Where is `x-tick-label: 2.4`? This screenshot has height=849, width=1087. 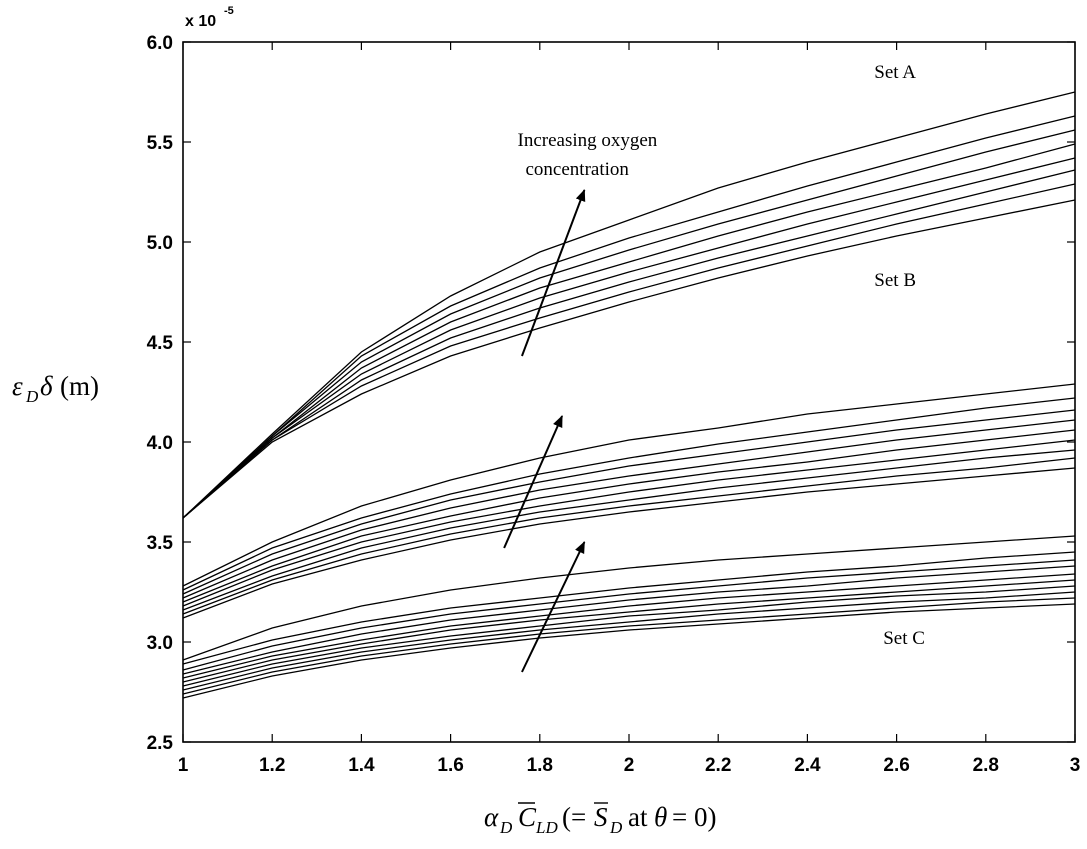
x-tick-label: 2.4 is located at coordinates (807, 765).